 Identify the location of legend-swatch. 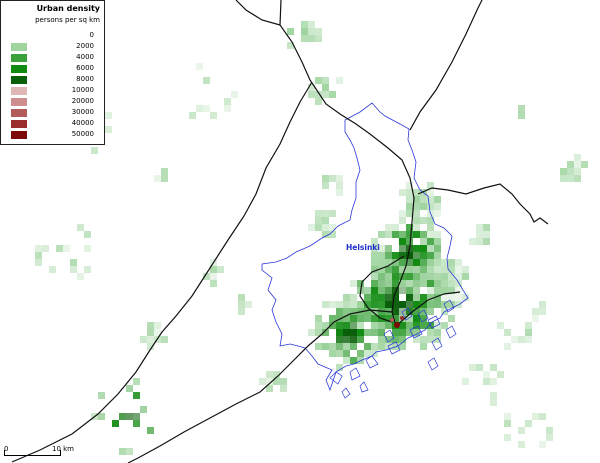
(19, 124).